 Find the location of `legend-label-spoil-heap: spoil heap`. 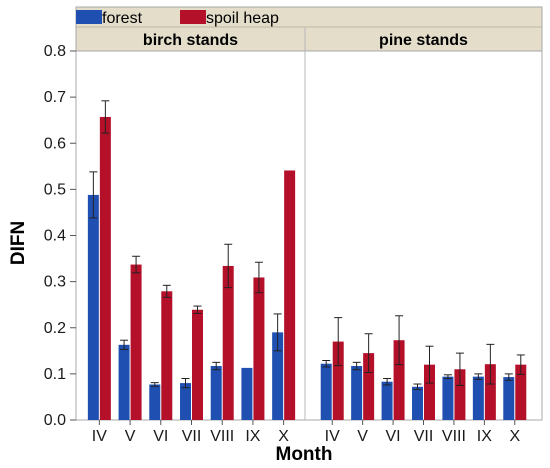

legend-label-spoil-heap: spoil heap is located at coordinates (242, 18).